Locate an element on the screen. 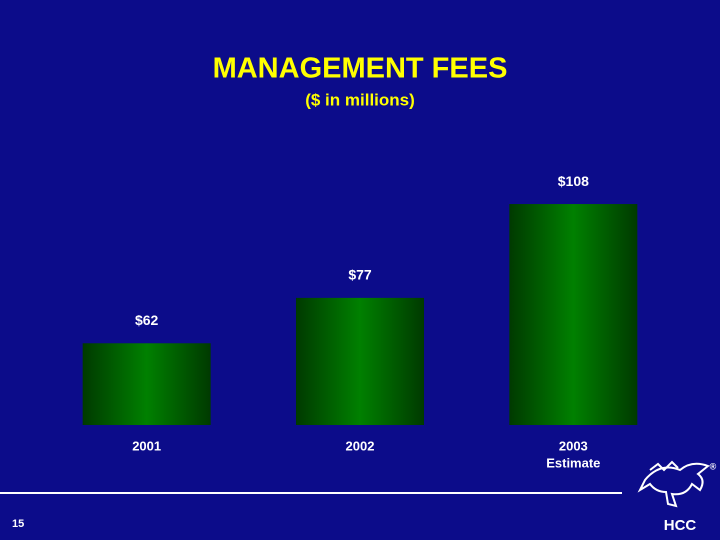 This screenshot has height=540, width=720. value-label: $108 is located at coordinates (573, 181).